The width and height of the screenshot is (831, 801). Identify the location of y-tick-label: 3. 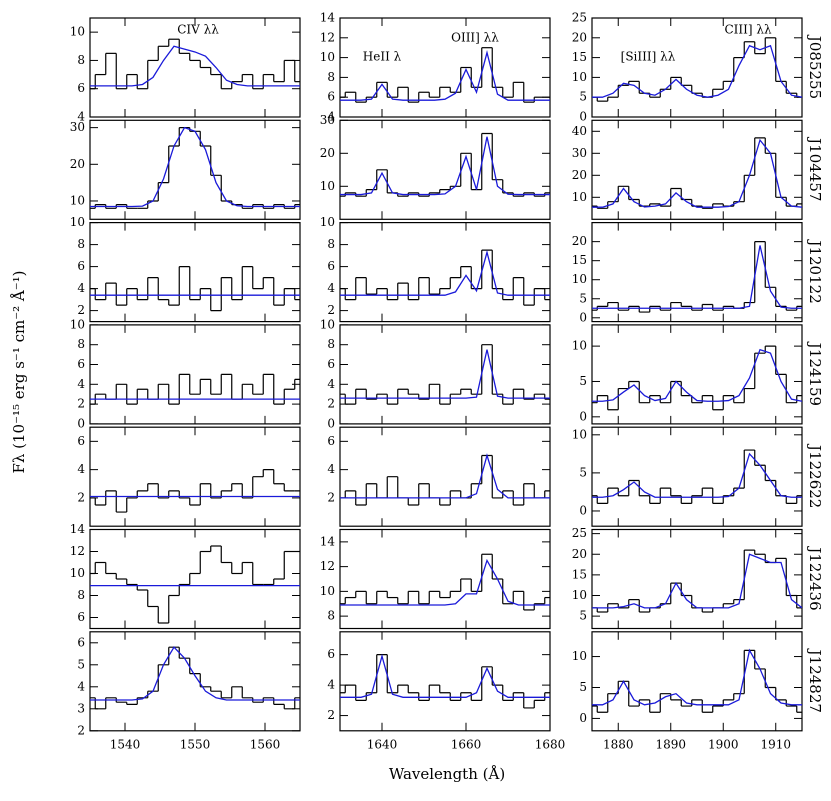
(81, 708).